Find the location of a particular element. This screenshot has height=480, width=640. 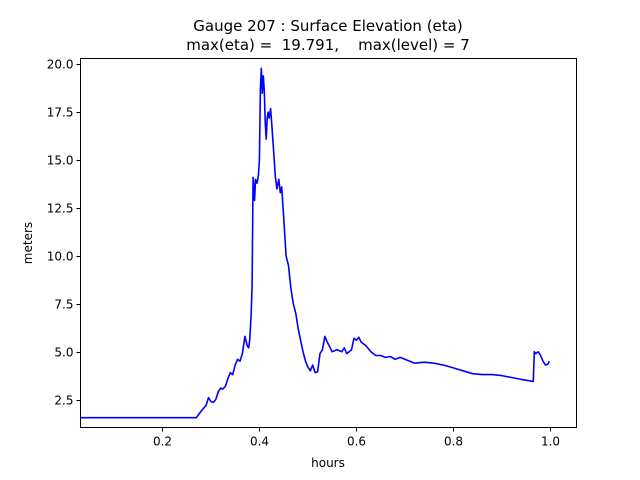

y-tick-label: 2.5 is located at coordinates (63, 401).